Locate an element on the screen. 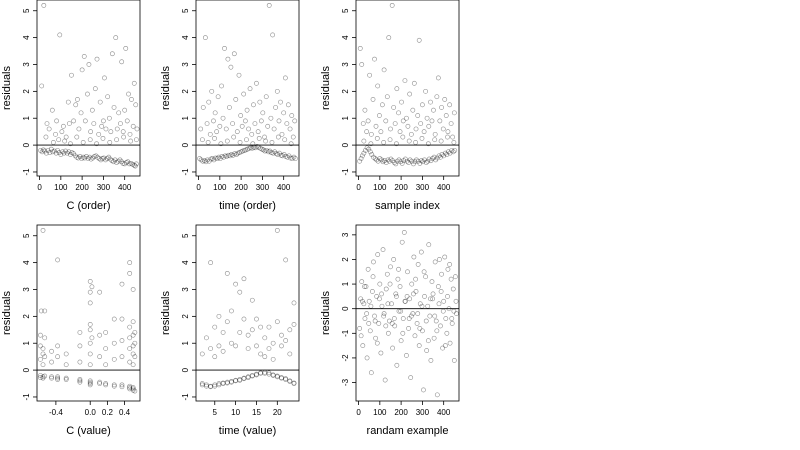 This screenshot has height=450, width=800. x-tick-label: 0.0 is located at coordinates (91, 412).